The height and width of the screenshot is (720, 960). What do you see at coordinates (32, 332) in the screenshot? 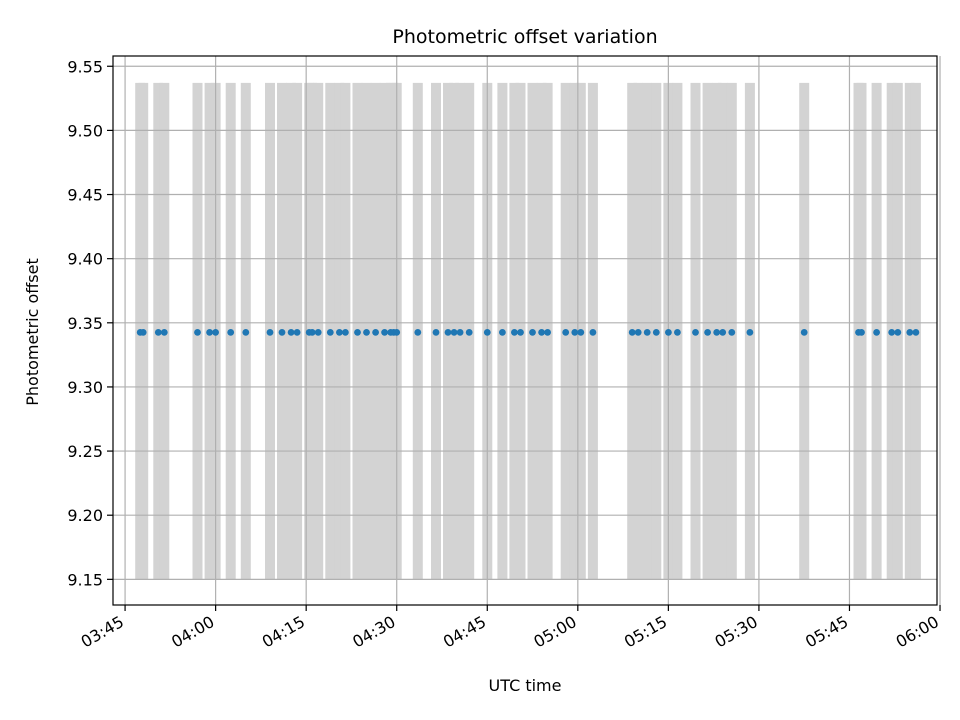
I see `y-axis-label: Photometric offset` at bounding box center [32, 332].